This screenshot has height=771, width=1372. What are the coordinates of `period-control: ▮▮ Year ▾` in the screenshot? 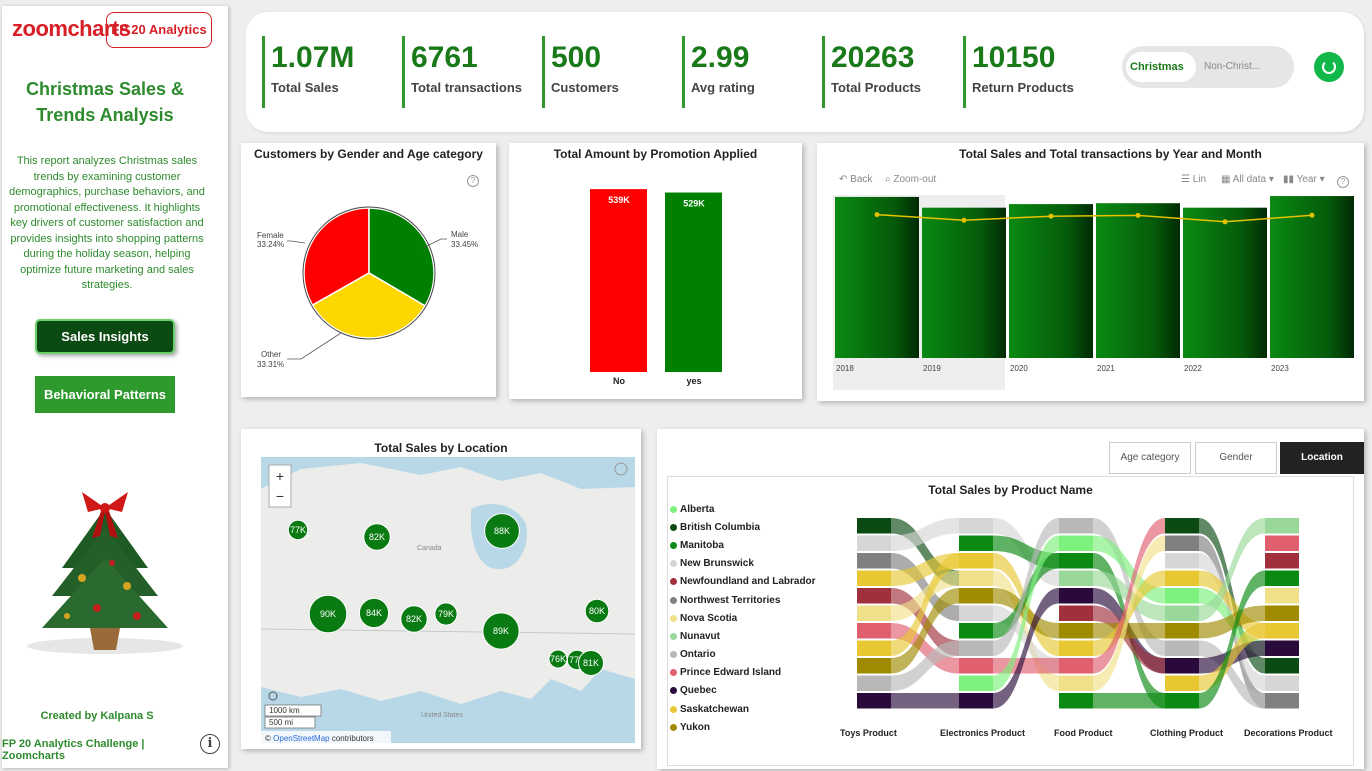 It's located at (1304, 179).